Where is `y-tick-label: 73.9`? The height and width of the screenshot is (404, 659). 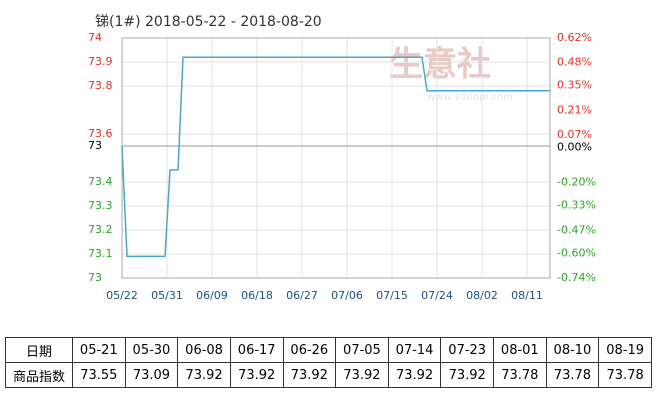
y-tick-label: 73.9 is located at coordinates (100, 61).